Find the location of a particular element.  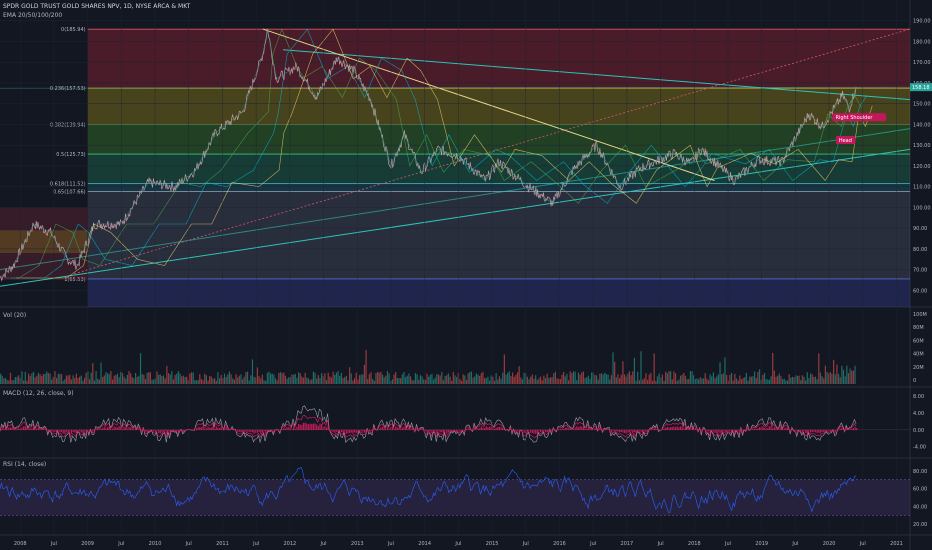

fib-label: 0.65(107.66) is located at coordinates (69, 193).